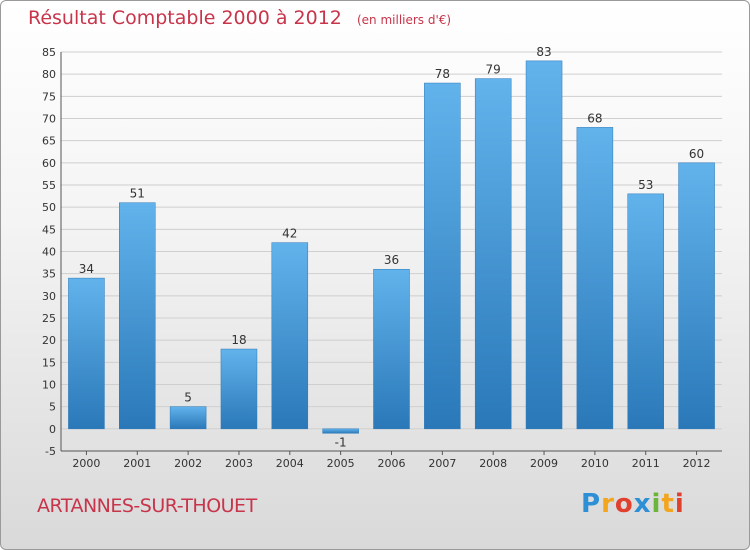 This screenshot has height=550, width=750. Describe the element at coordinates (544, 245) in the screenshot. I see `bar-2009` at that location.